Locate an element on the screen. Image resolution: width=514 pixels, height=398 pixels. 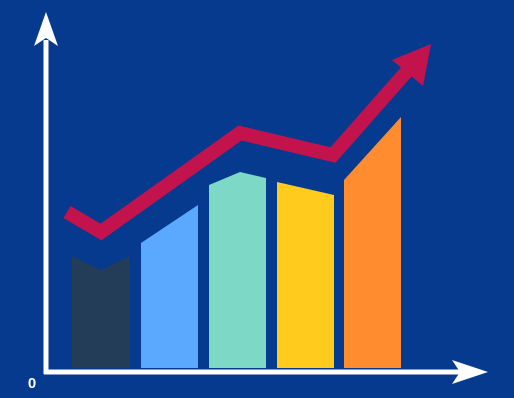
x-axis-arrow is located at coordinates (470, 372).